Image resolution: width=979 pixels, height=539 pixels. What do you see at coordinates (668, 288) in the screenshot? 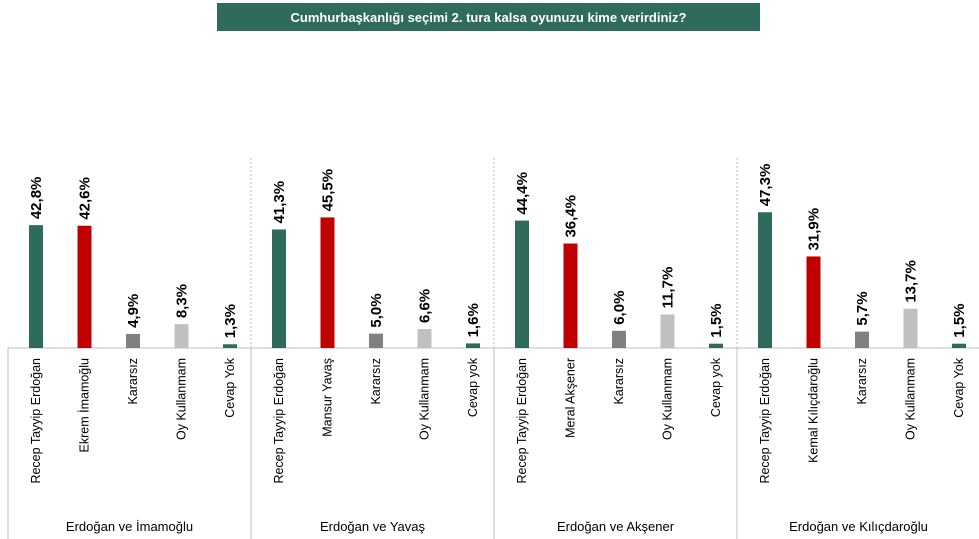
I see `data-label: 11,7%` at bounding box center [668, 288].